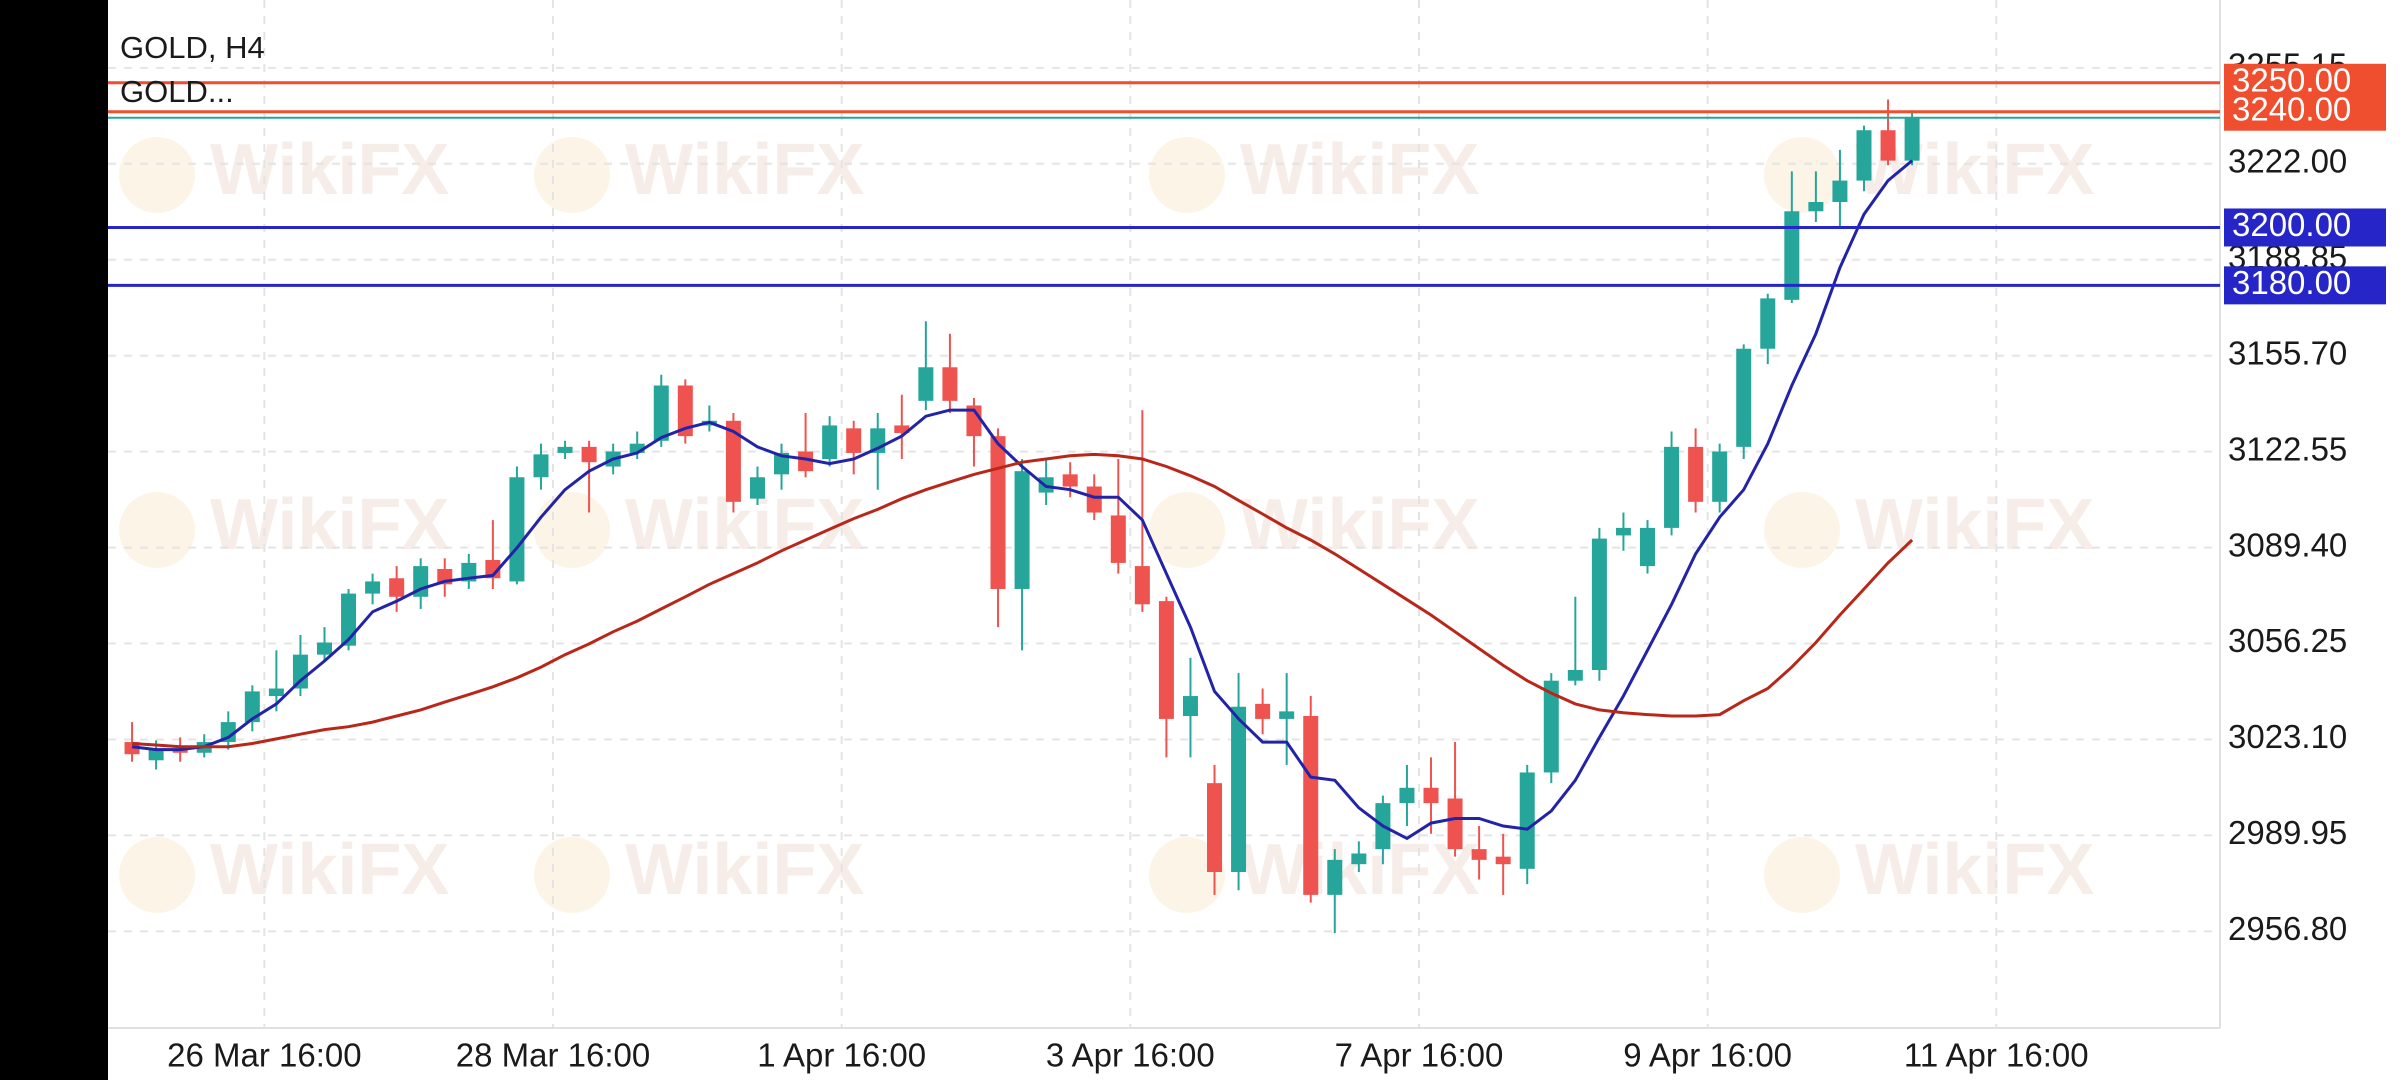 The height and width of the screenshot is (1080, 2400). What do you see at coordinates (1996, 1055) in the screenshot?
I see `x-tick-label: 11 Apr 16:00` at bounding box center [1996, 1055].